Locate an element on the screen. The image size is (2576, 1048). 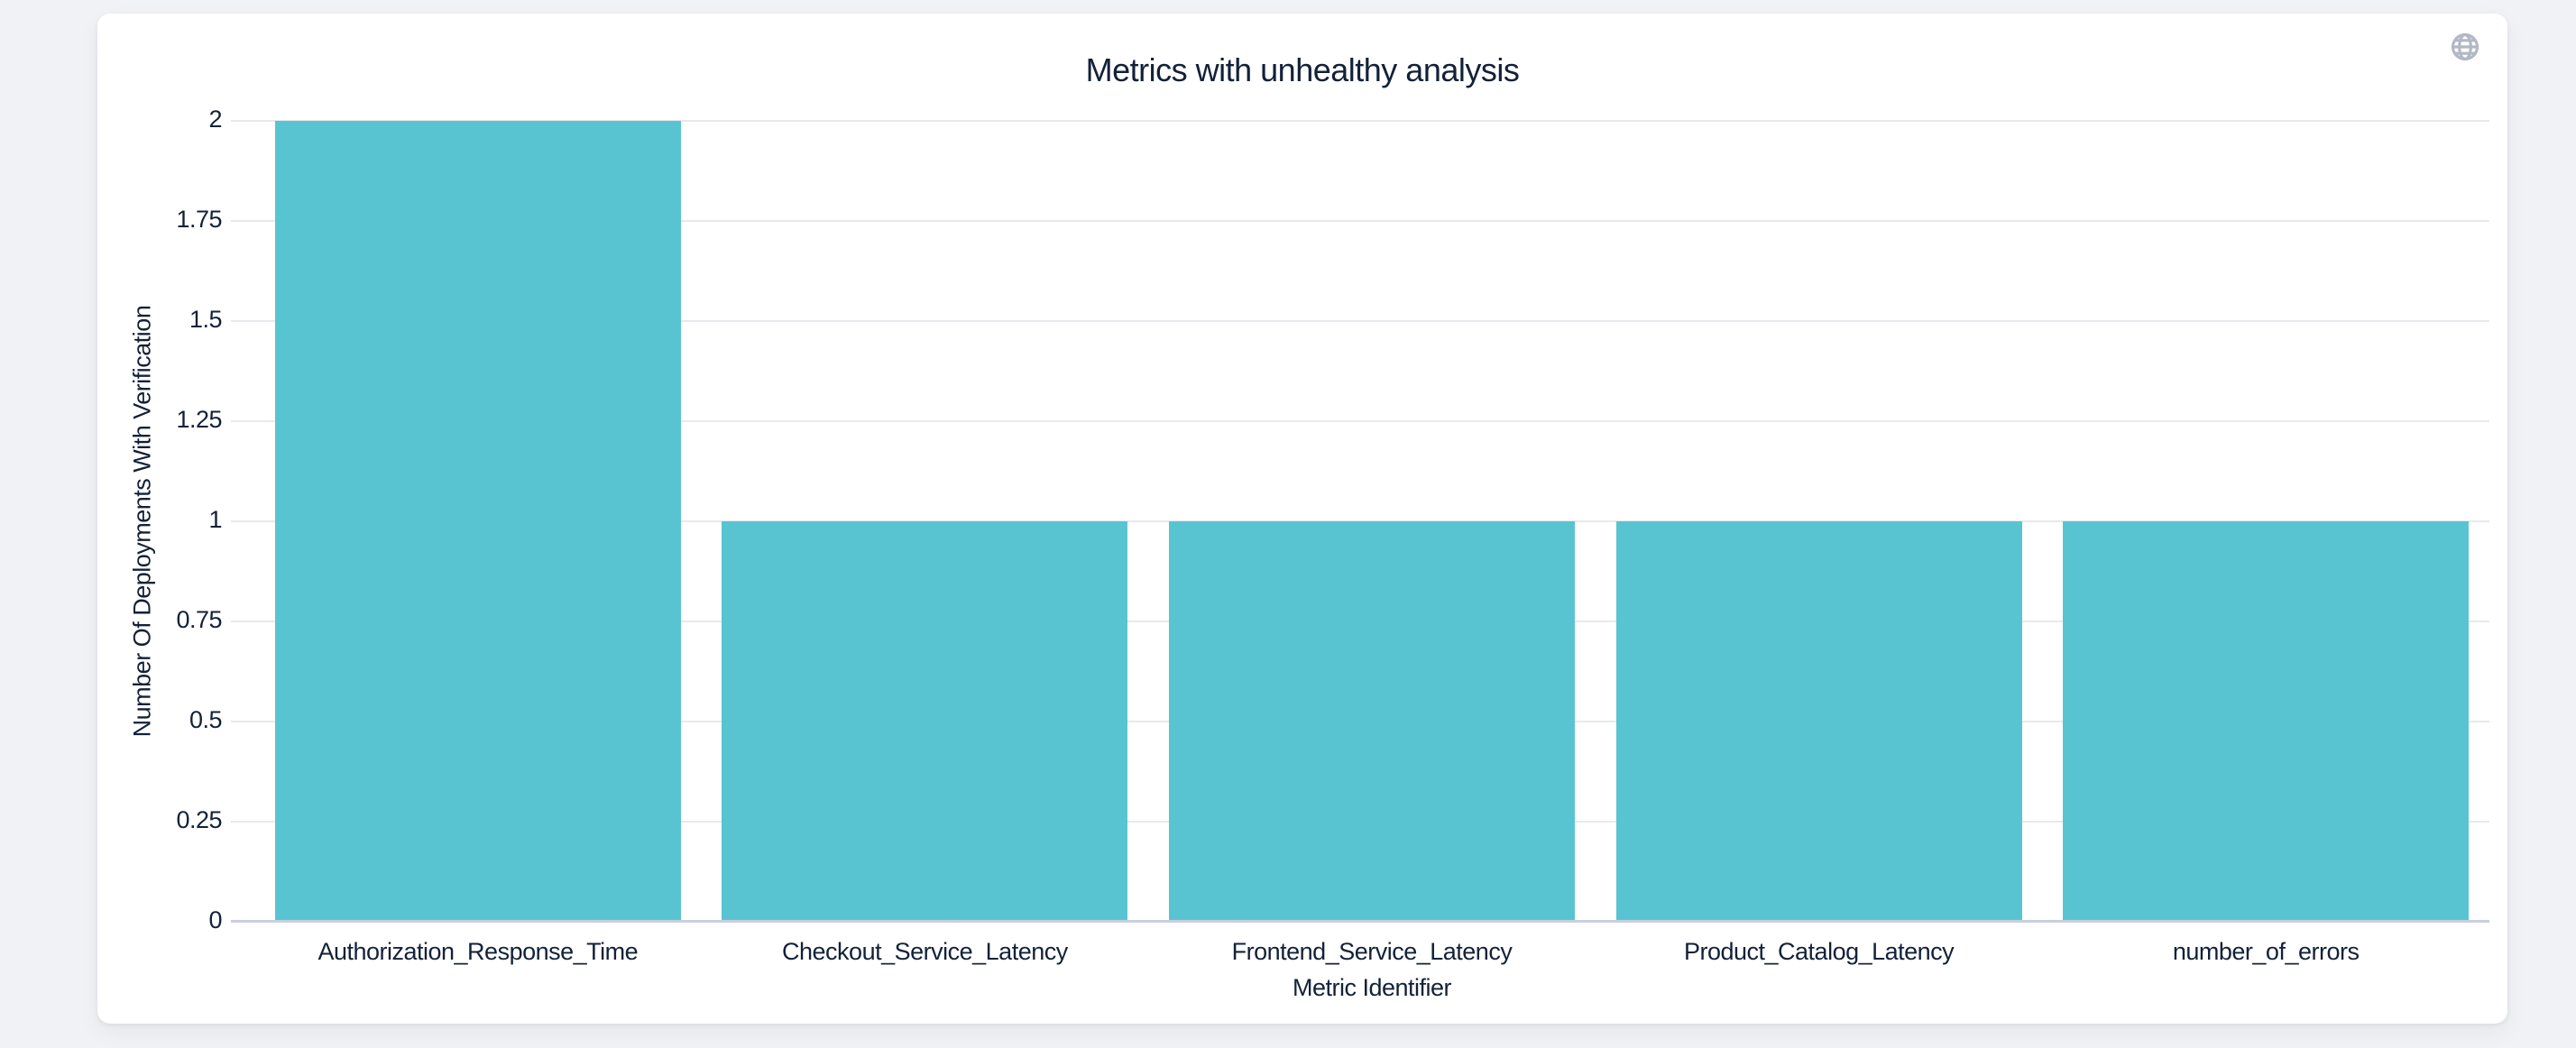
y-tick-label: 0.5 is located at coordinates (206, 719).